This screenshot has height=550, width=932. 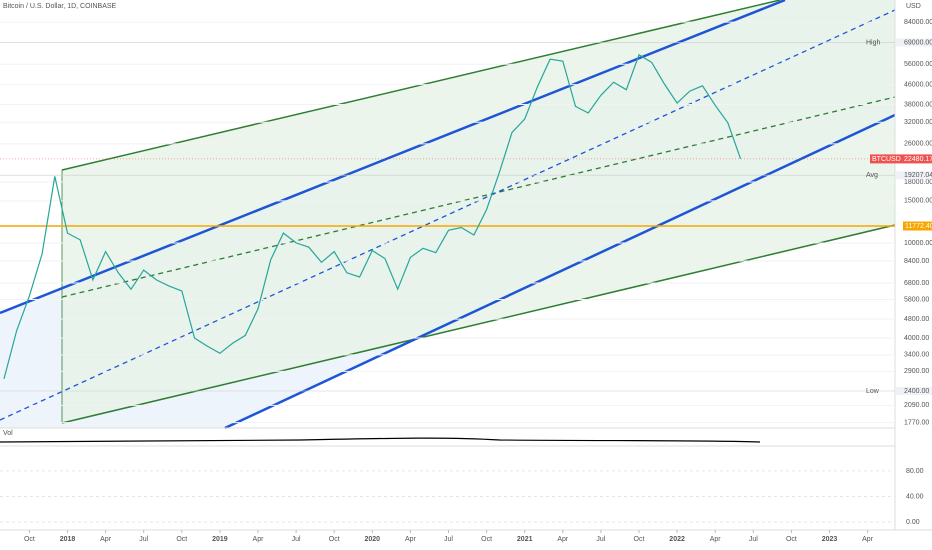 I want to click on y-tick-label: 4800.00, so click(x=916, y=319).